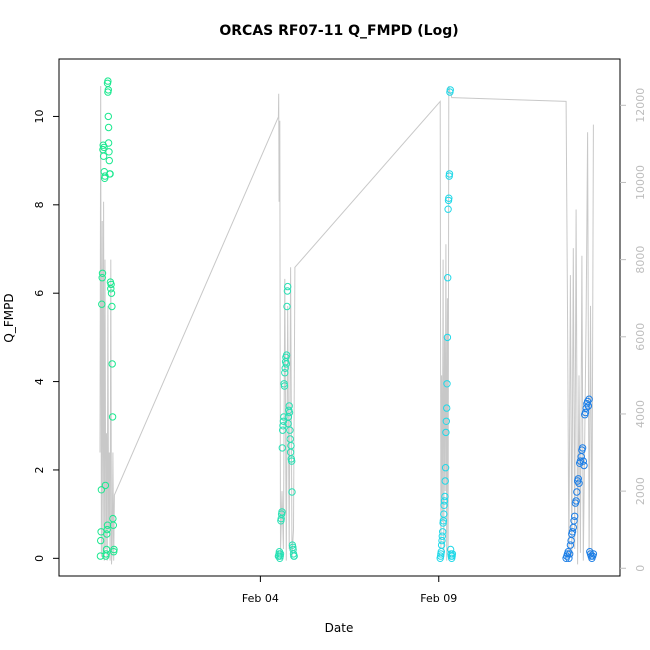  Describe the element at coordinates (640, 568) in the screenshot. I see `y2-tick-label: 0` at that location.